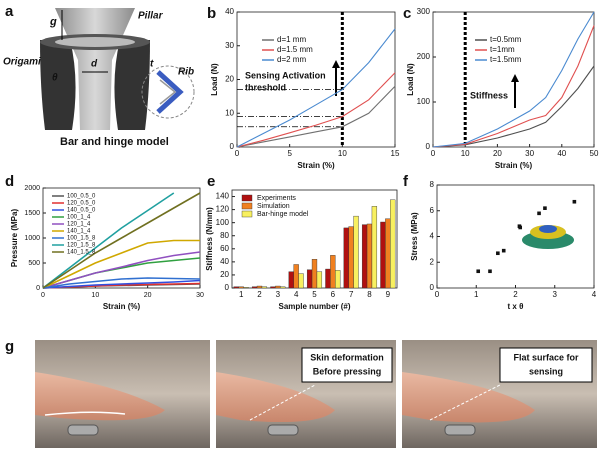 The image size is (600, 451). I want to click on legend-label: t=0.5mm, so click(506, 39).